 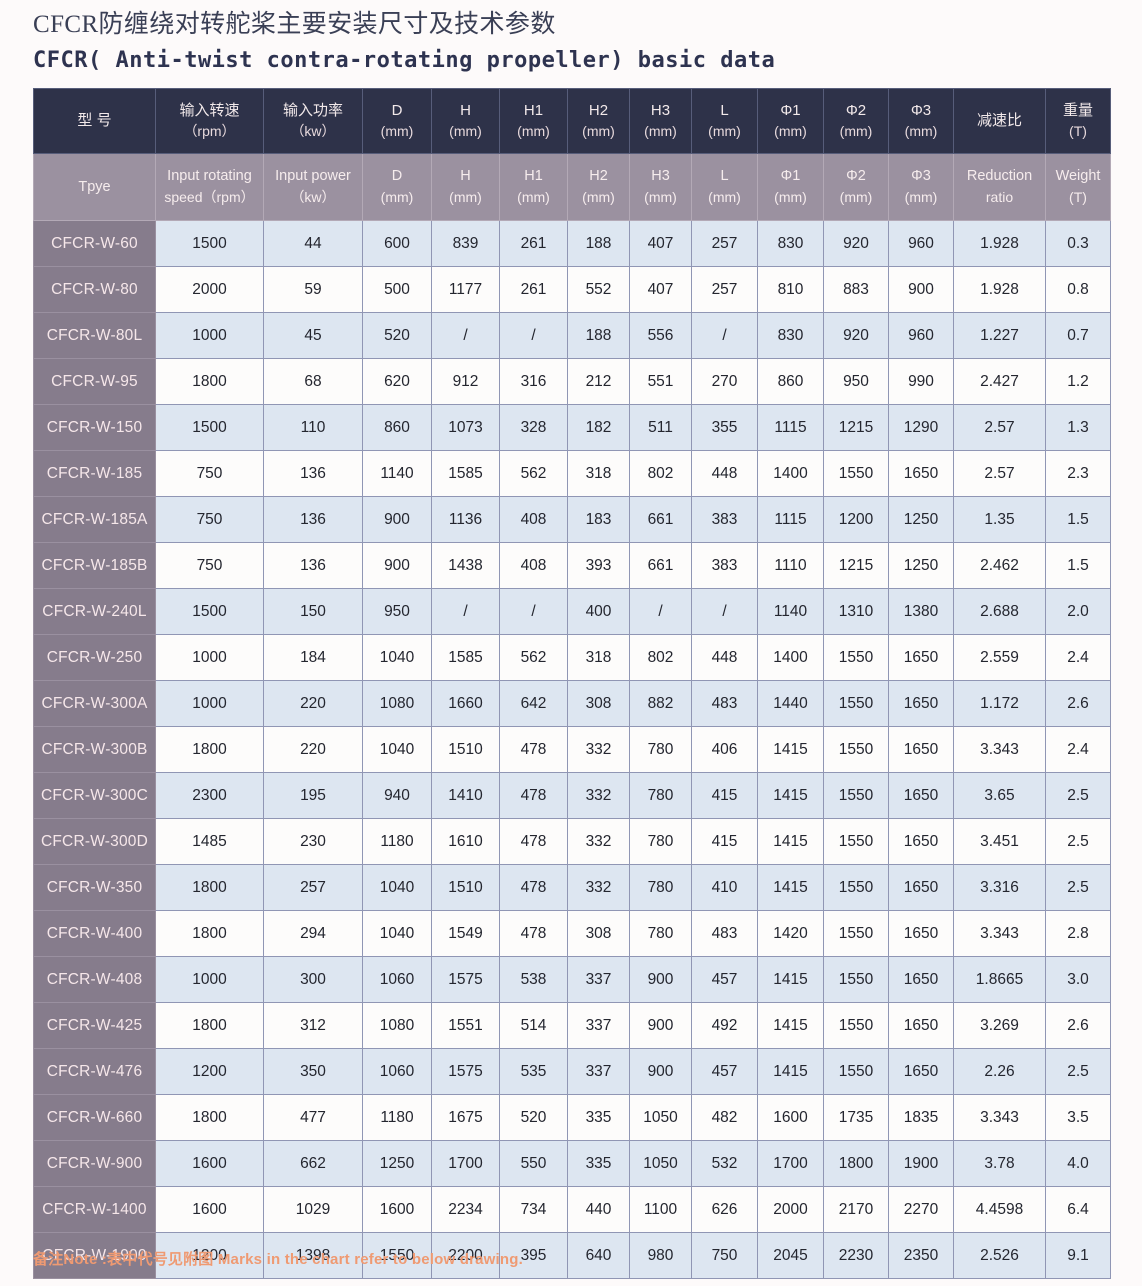 What do you see at coordinates (856, 427) in the screenshot?
I see `cell-value: 1215` at bounding box center [856, 427].